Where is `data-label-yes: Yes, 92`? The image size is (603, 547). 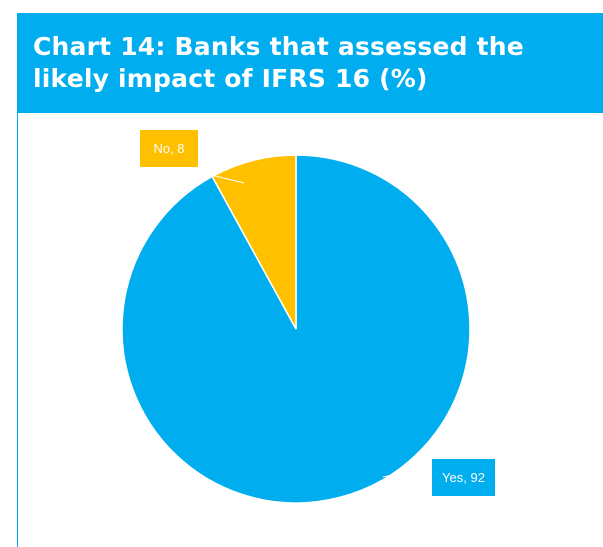
data-label-yes: Yes, 92 is located at coordinates (463, 477).